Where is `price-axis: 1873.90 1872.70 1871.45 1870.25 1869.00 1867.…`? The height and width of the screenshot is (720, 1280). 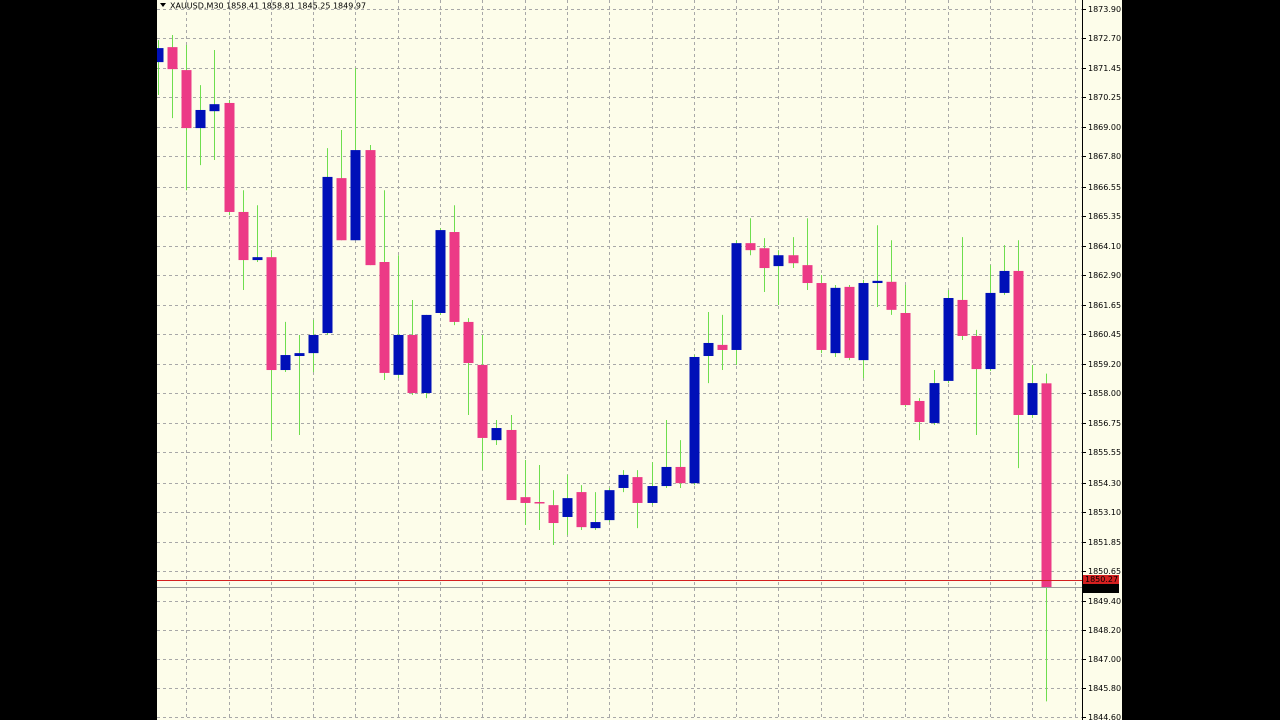
price-axis: 1873.90 1872.70 1871.45 1870.25 1869.00 1867.… is located at coordinates (1101, 362).